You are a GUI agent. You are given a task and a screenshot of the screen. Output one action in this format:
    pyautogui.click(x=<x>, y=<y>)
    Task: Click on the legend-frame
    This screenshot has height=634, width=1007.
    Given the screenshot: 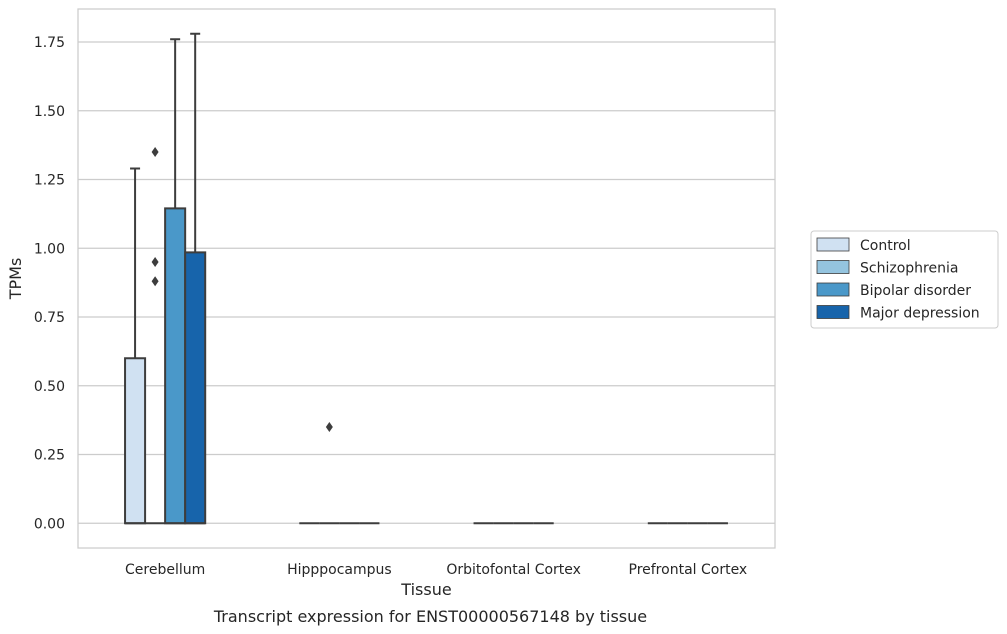 What is the action you would take?
    pyautogui.click(x=904, y=279)
    